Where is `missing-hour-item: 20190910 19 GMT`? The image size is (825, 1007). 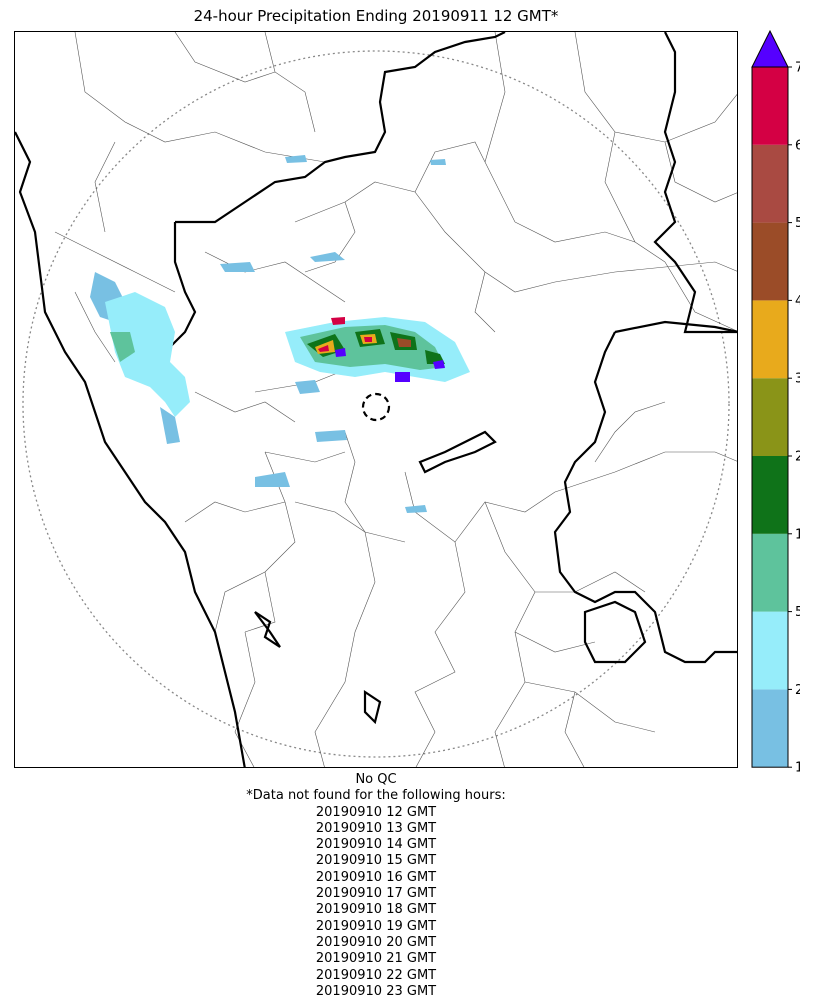
missing-hour-item: 20190910 19 GMT is located at coordinates (376, 926).